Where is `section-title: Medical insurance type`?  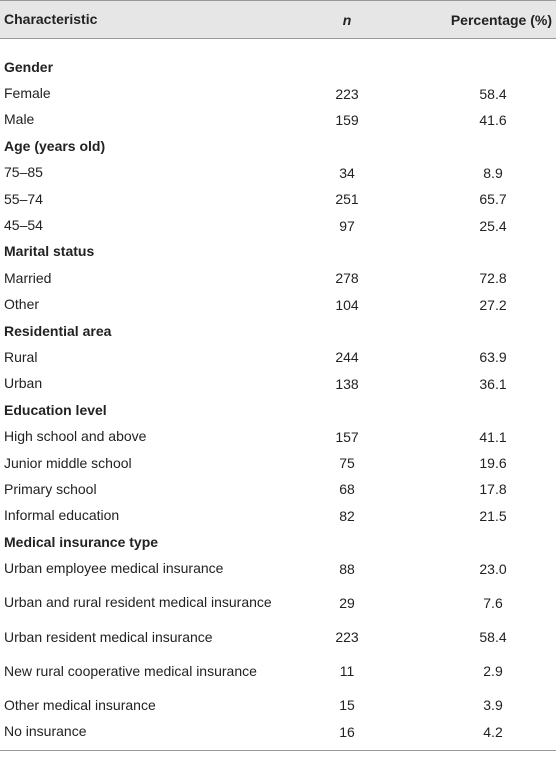 section-title: Medical insurance type is located at coordinates (81, 541).